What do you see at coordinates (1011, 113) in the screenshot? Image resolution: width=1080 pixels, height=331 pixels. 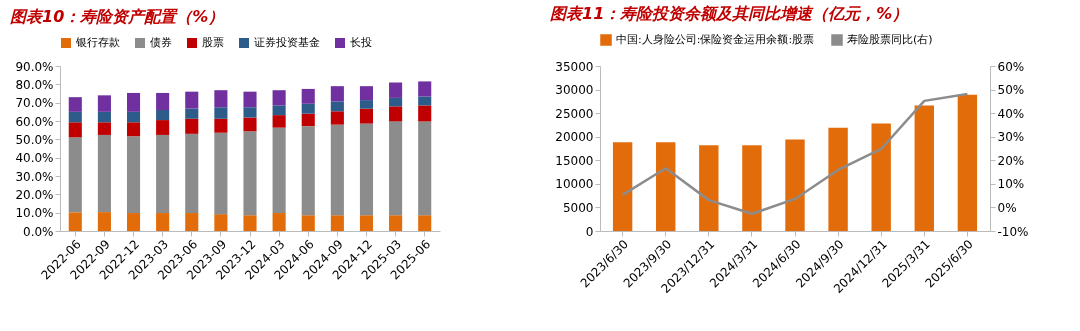 I see `y2-tick-label: 40%` at bounding box center [1011, 113].